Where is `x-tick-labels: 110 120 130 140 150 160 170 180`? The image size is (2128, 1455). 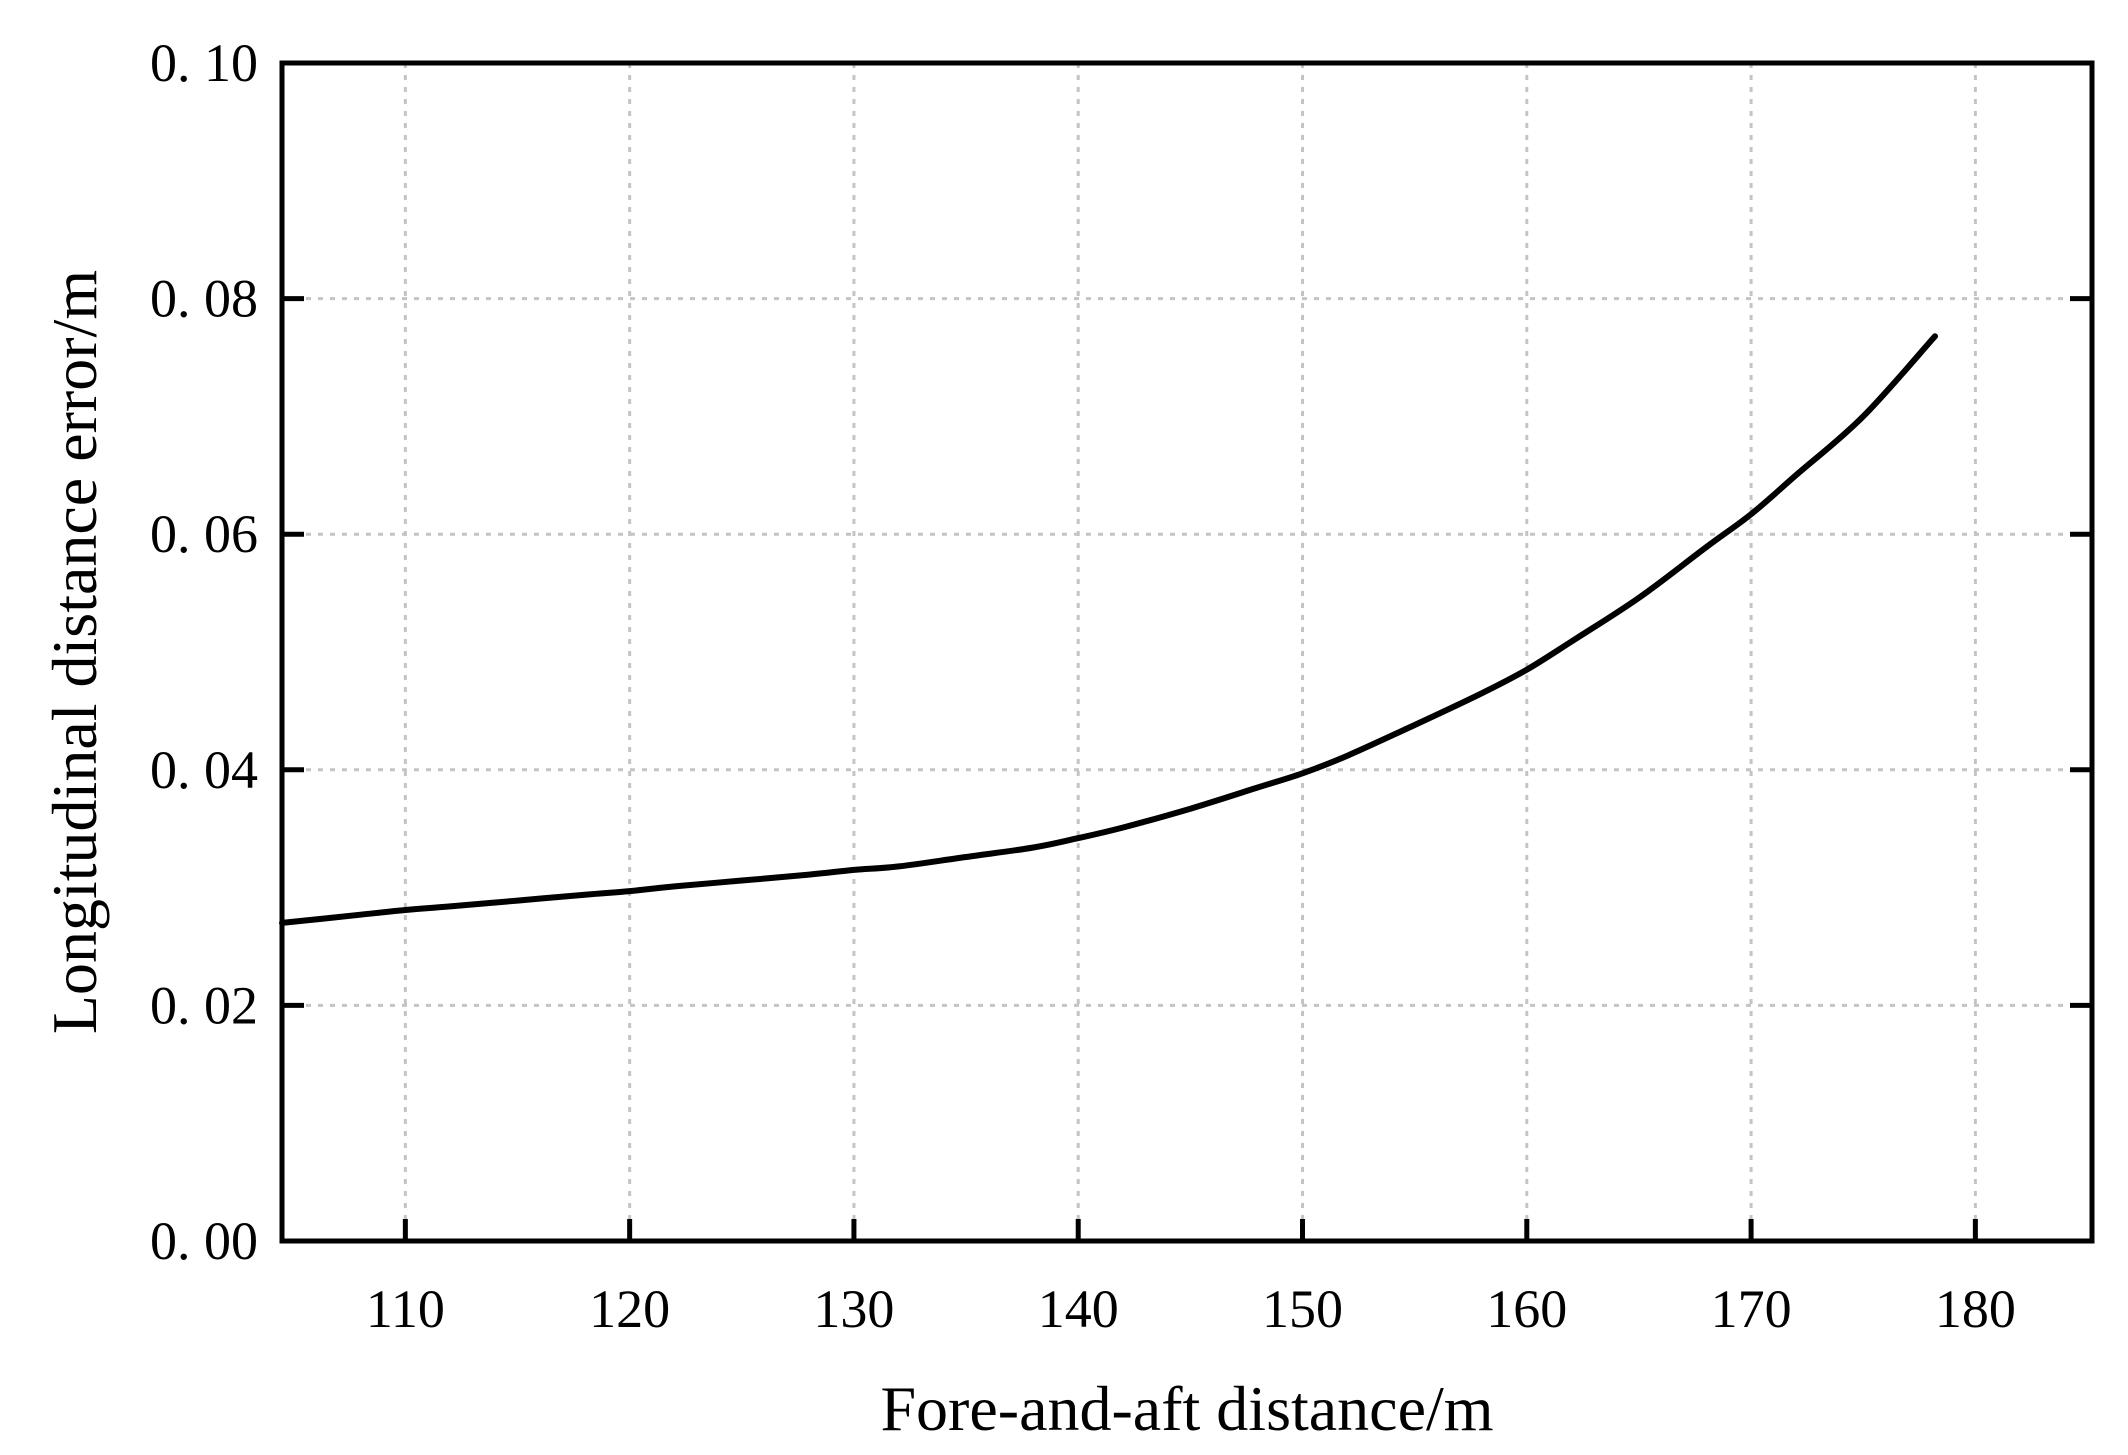 x-tick-labels: 110 120 130 140 150 160 170 180 is located at coordinates (1191, 1309).